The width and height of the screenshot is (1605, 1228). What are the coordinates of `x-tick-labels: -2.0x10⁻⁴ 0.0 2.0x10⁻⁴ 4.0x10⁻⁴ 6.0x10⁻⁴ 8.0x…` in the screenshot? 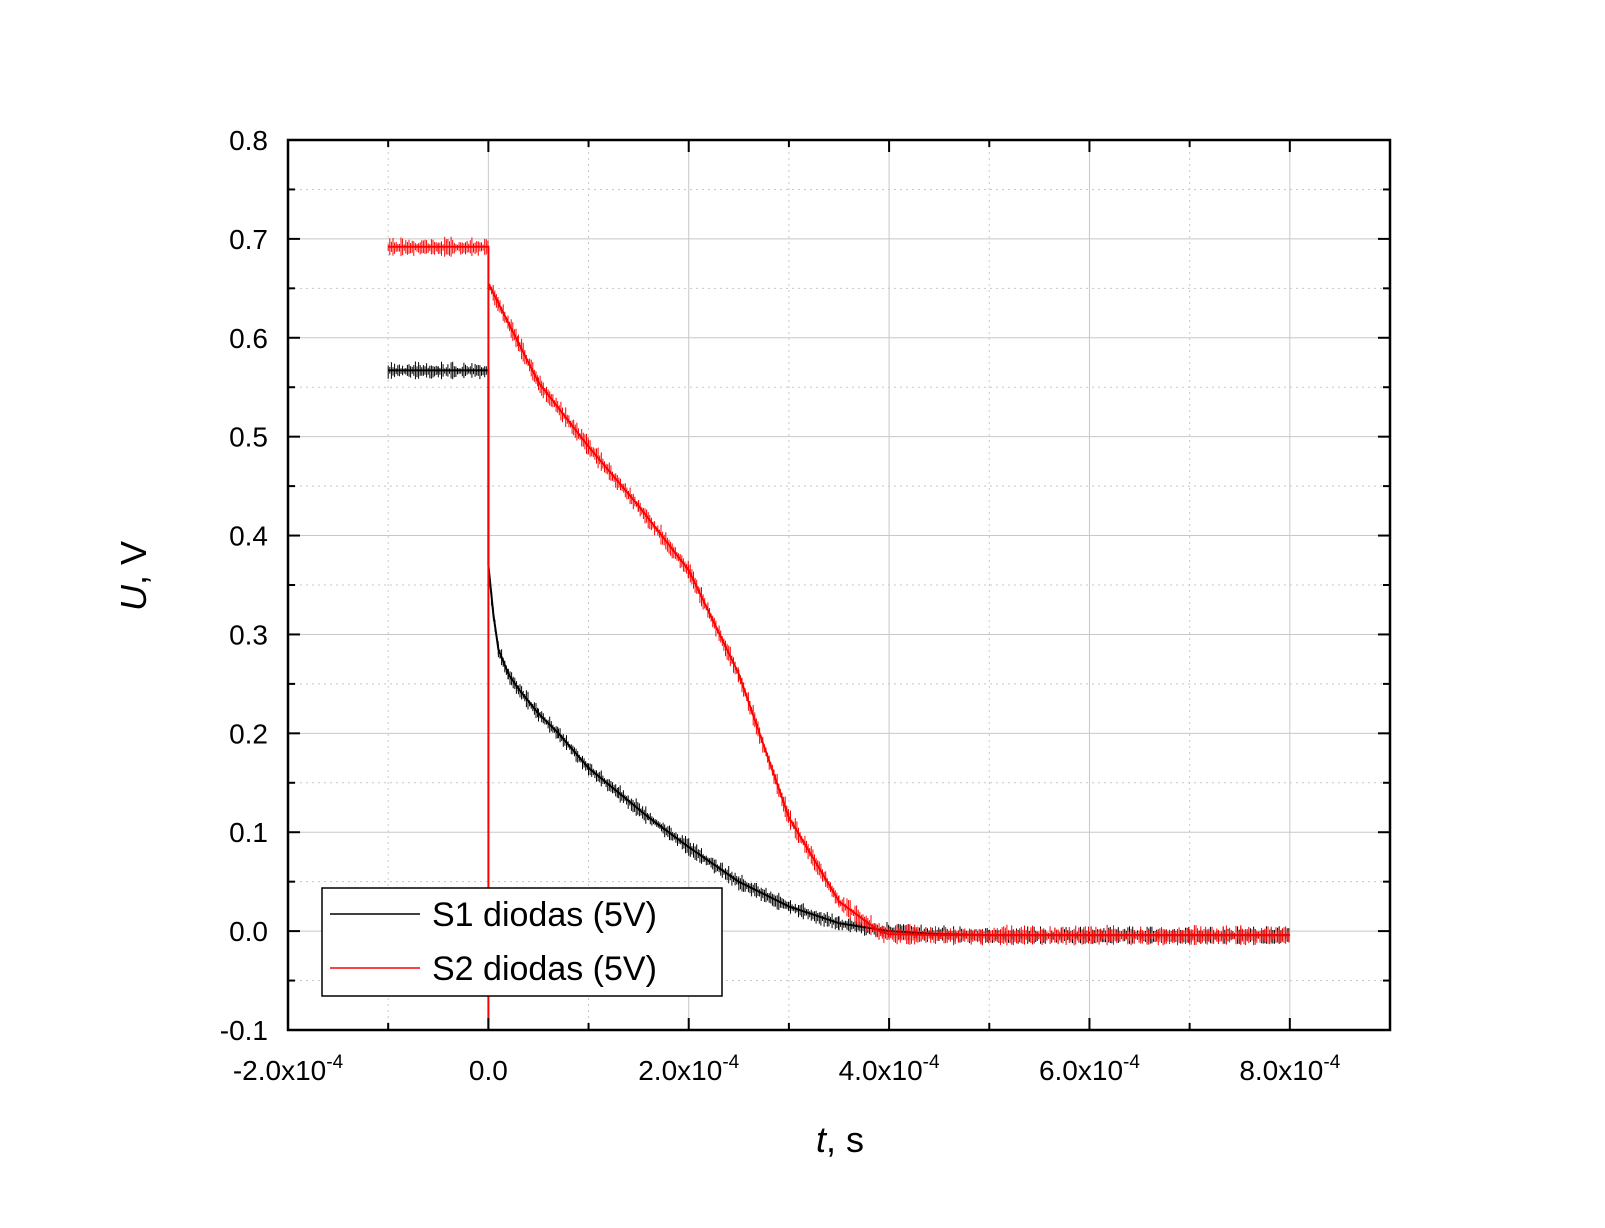 It's located at (787, 1069).